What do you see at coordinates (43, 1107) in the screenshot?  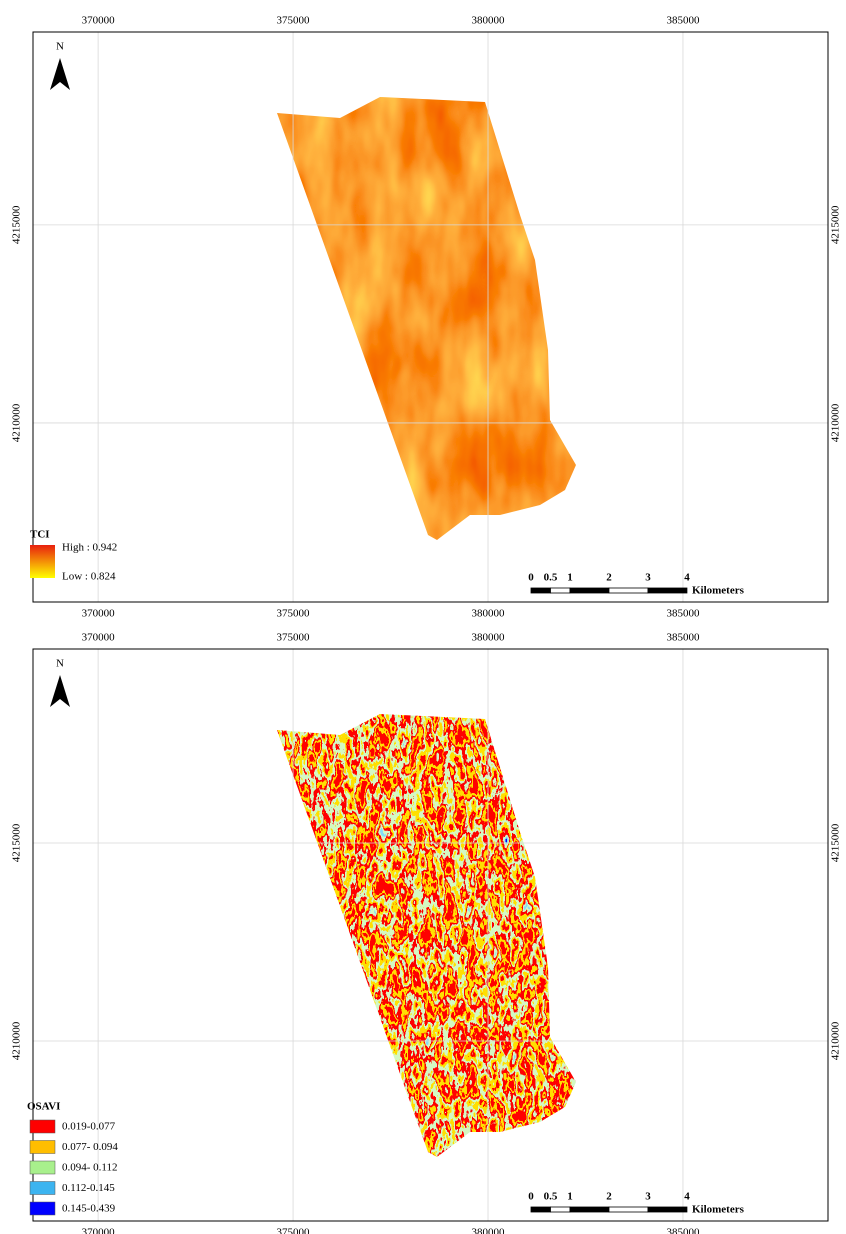 I see `legend-title: OSAVI` at bounding box center [43, 1107].